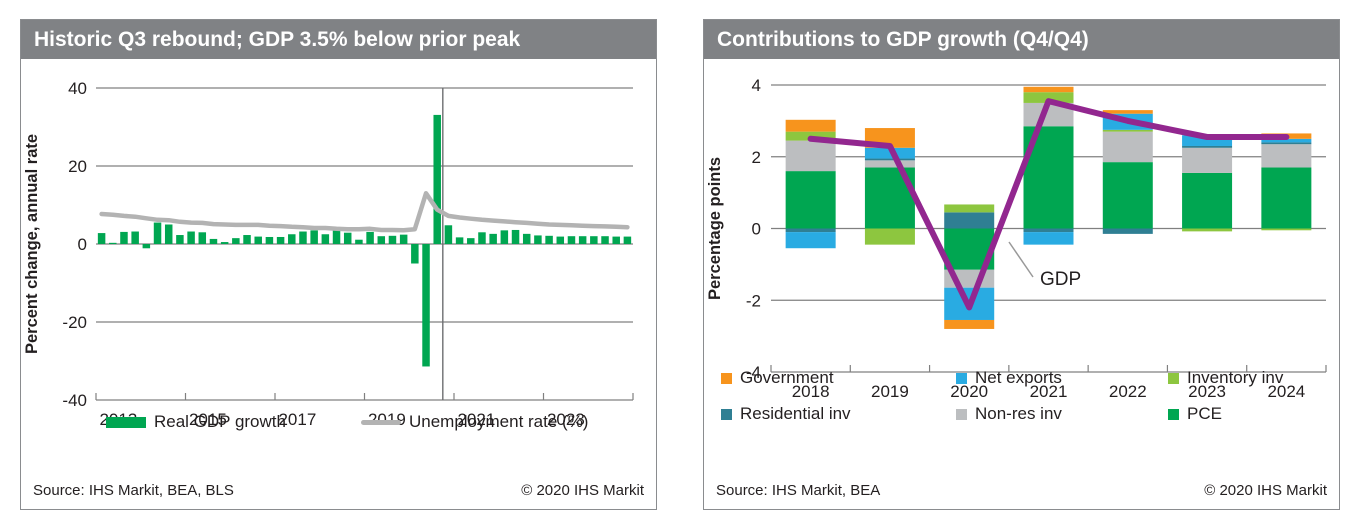 The height and width of the screenshot is (528, 1354). Describe the element at coordinates (1128, 391) in the screenshot. I see `svg-text: 2022` at that location.